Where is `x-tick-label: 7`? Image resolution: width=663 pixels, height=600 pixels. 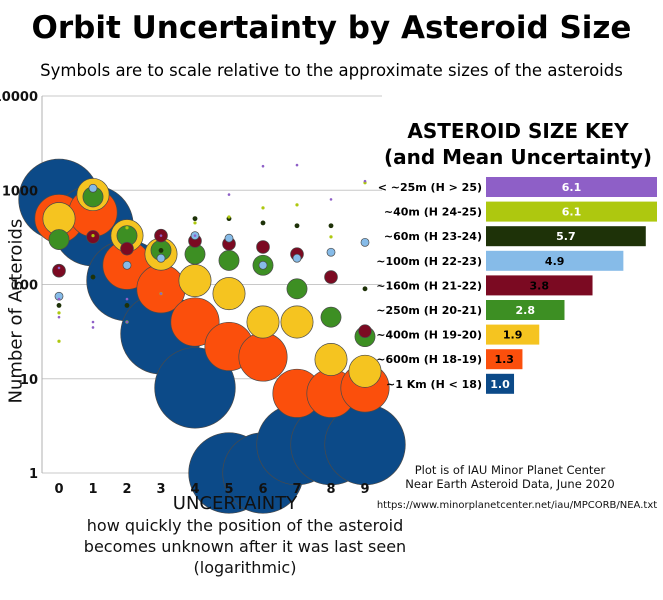 x-tick-label: 7 is located at coordinates (296, 489).